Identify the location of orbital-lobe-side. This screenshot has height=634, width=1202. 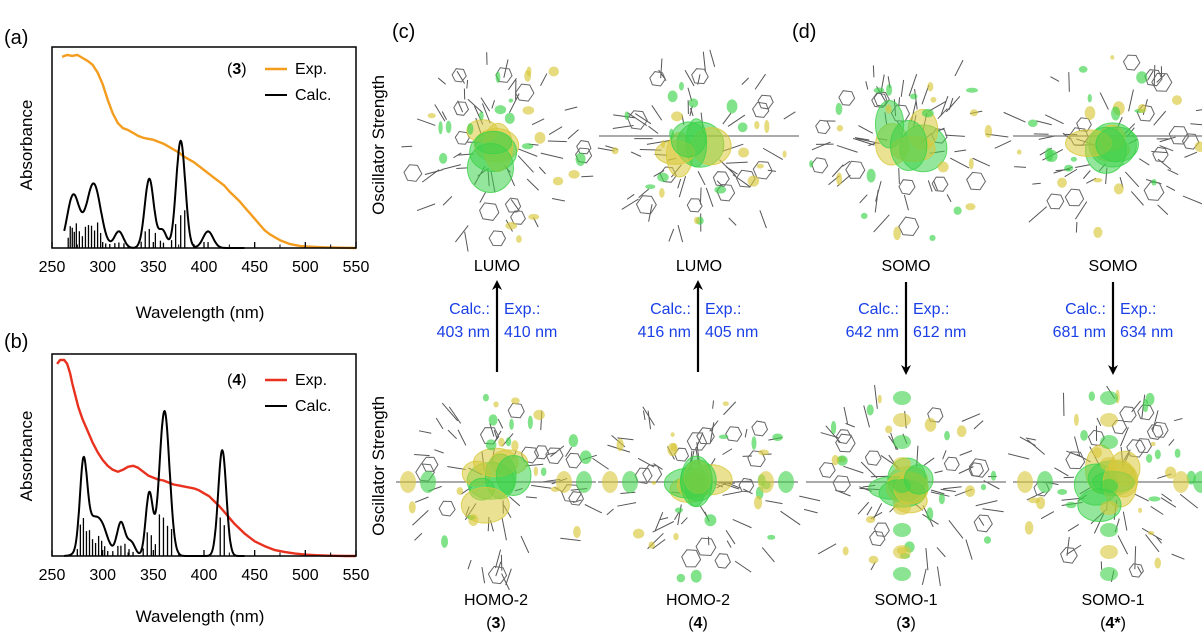
(584, 482).